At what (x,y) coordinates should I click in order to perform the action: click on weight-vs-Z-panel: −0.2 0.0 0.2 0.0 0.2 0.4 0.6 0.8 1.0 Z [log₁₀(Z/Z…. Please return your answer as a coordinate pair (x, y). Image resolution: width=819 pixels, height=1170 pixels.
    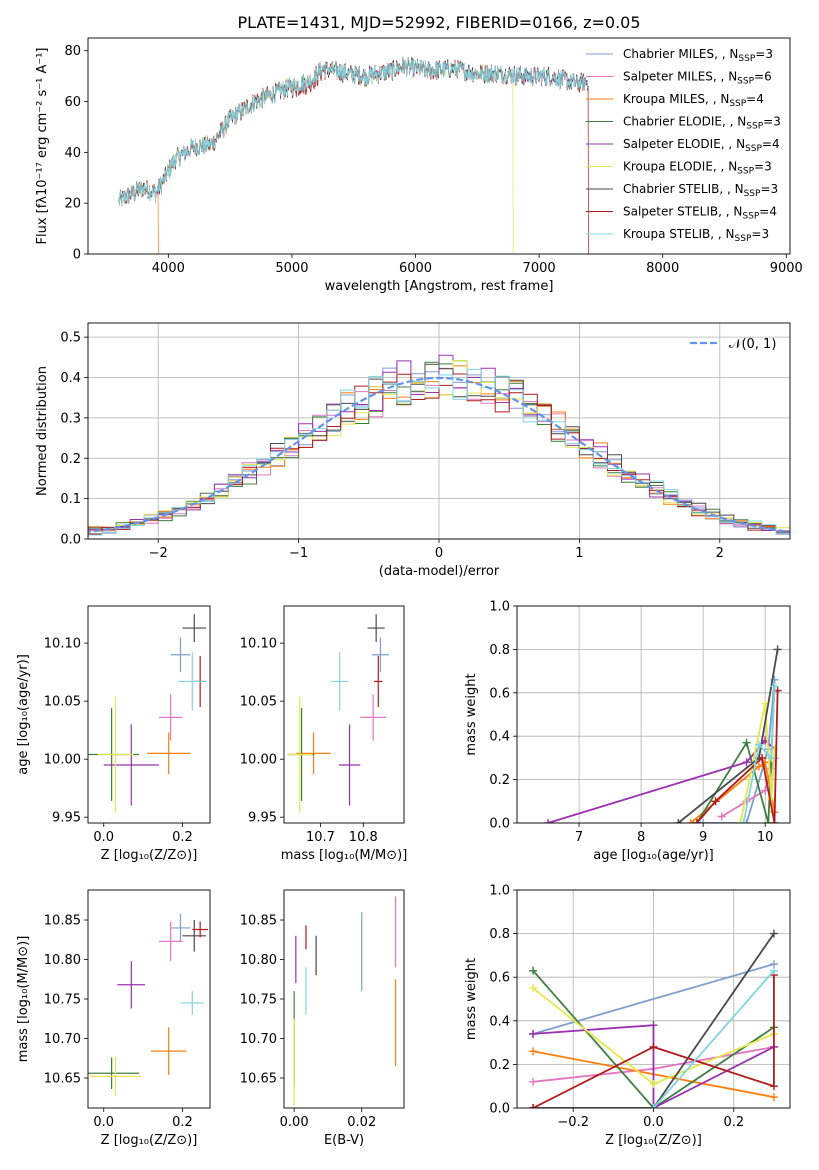
    Looking at the image, I should click on (627, 1016).